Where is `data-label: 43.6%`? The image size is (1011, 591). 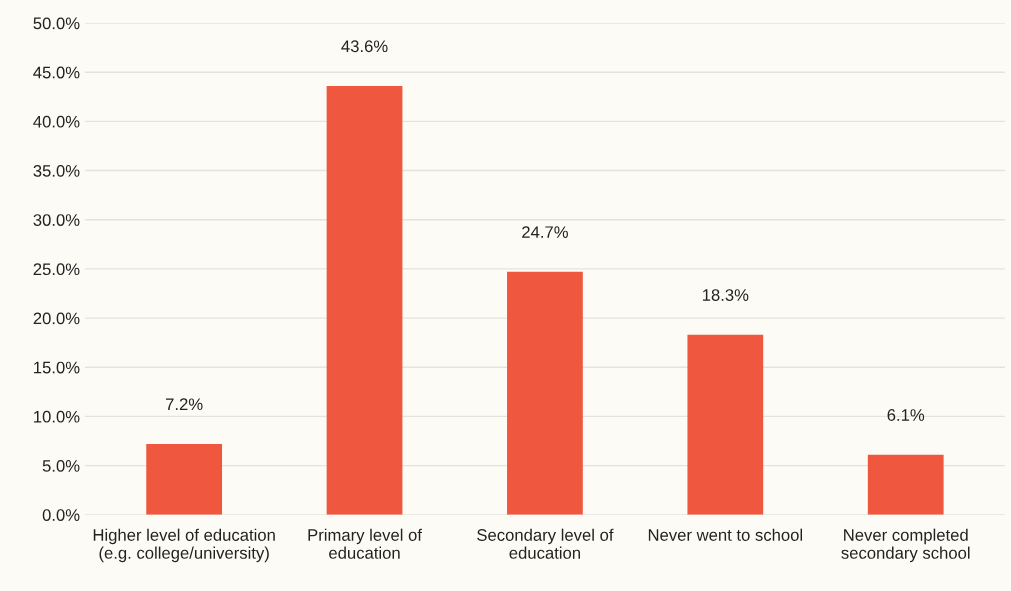 data-label: 43.6% is located at coordinates (364, 46).